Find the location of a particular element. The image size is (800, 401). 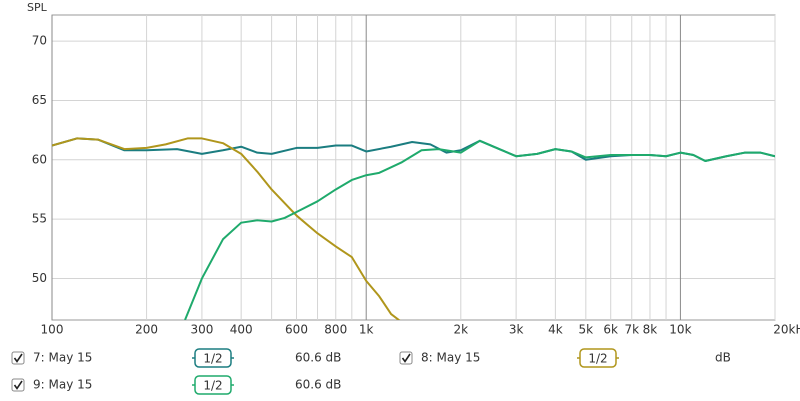

y-tick-label: 60 is located at coordinates (39, 159).